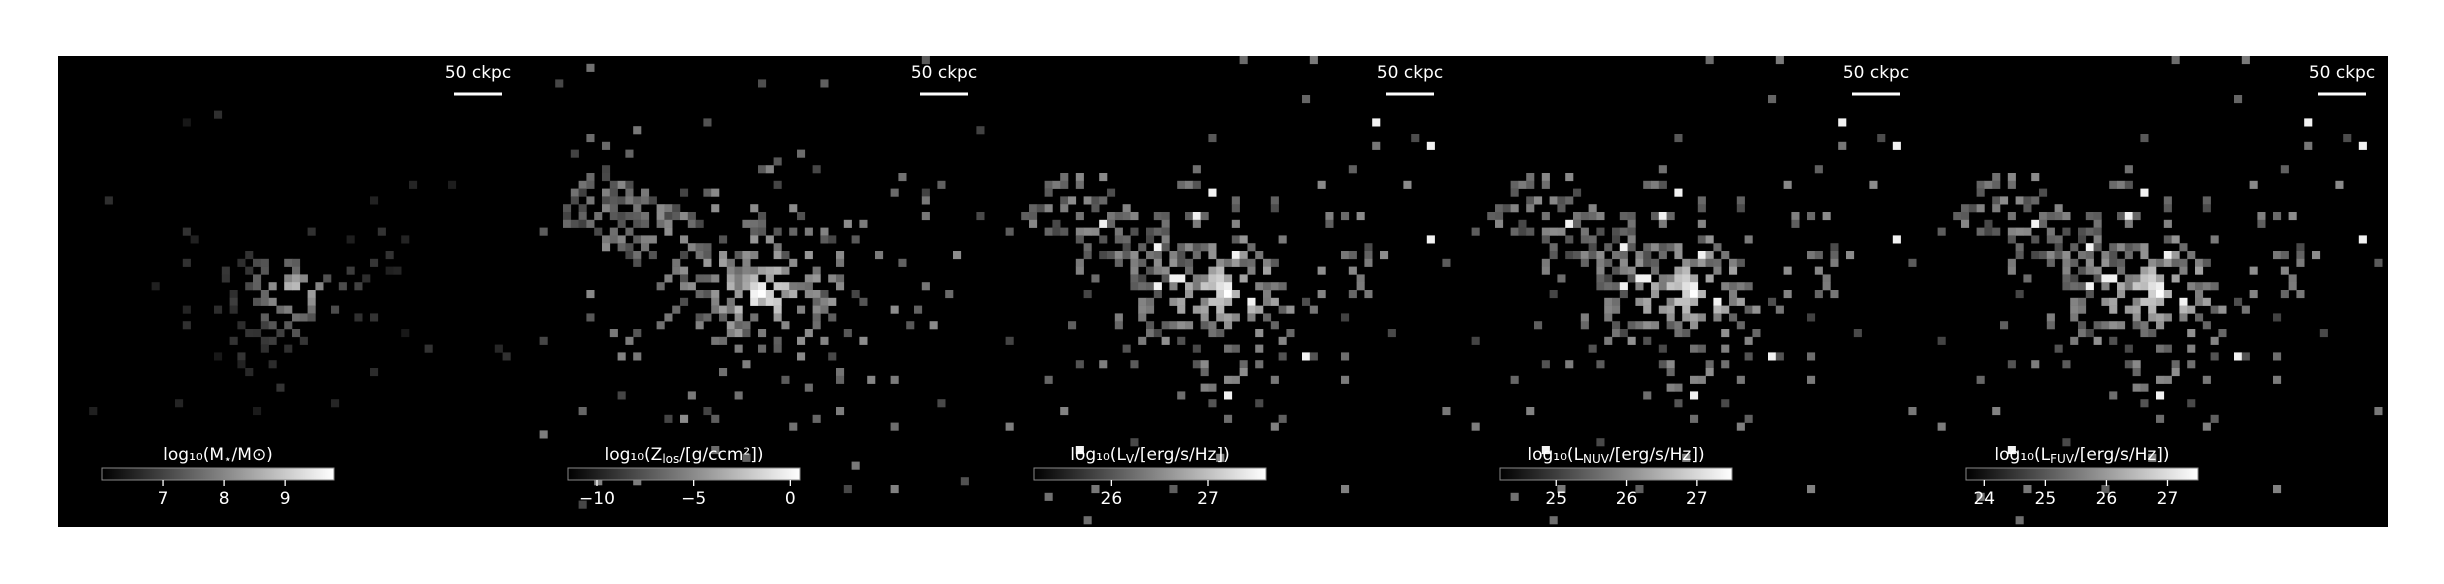 The image size is (2444, 584). I want to click on label-sub: ⋆, so click(228, 459).